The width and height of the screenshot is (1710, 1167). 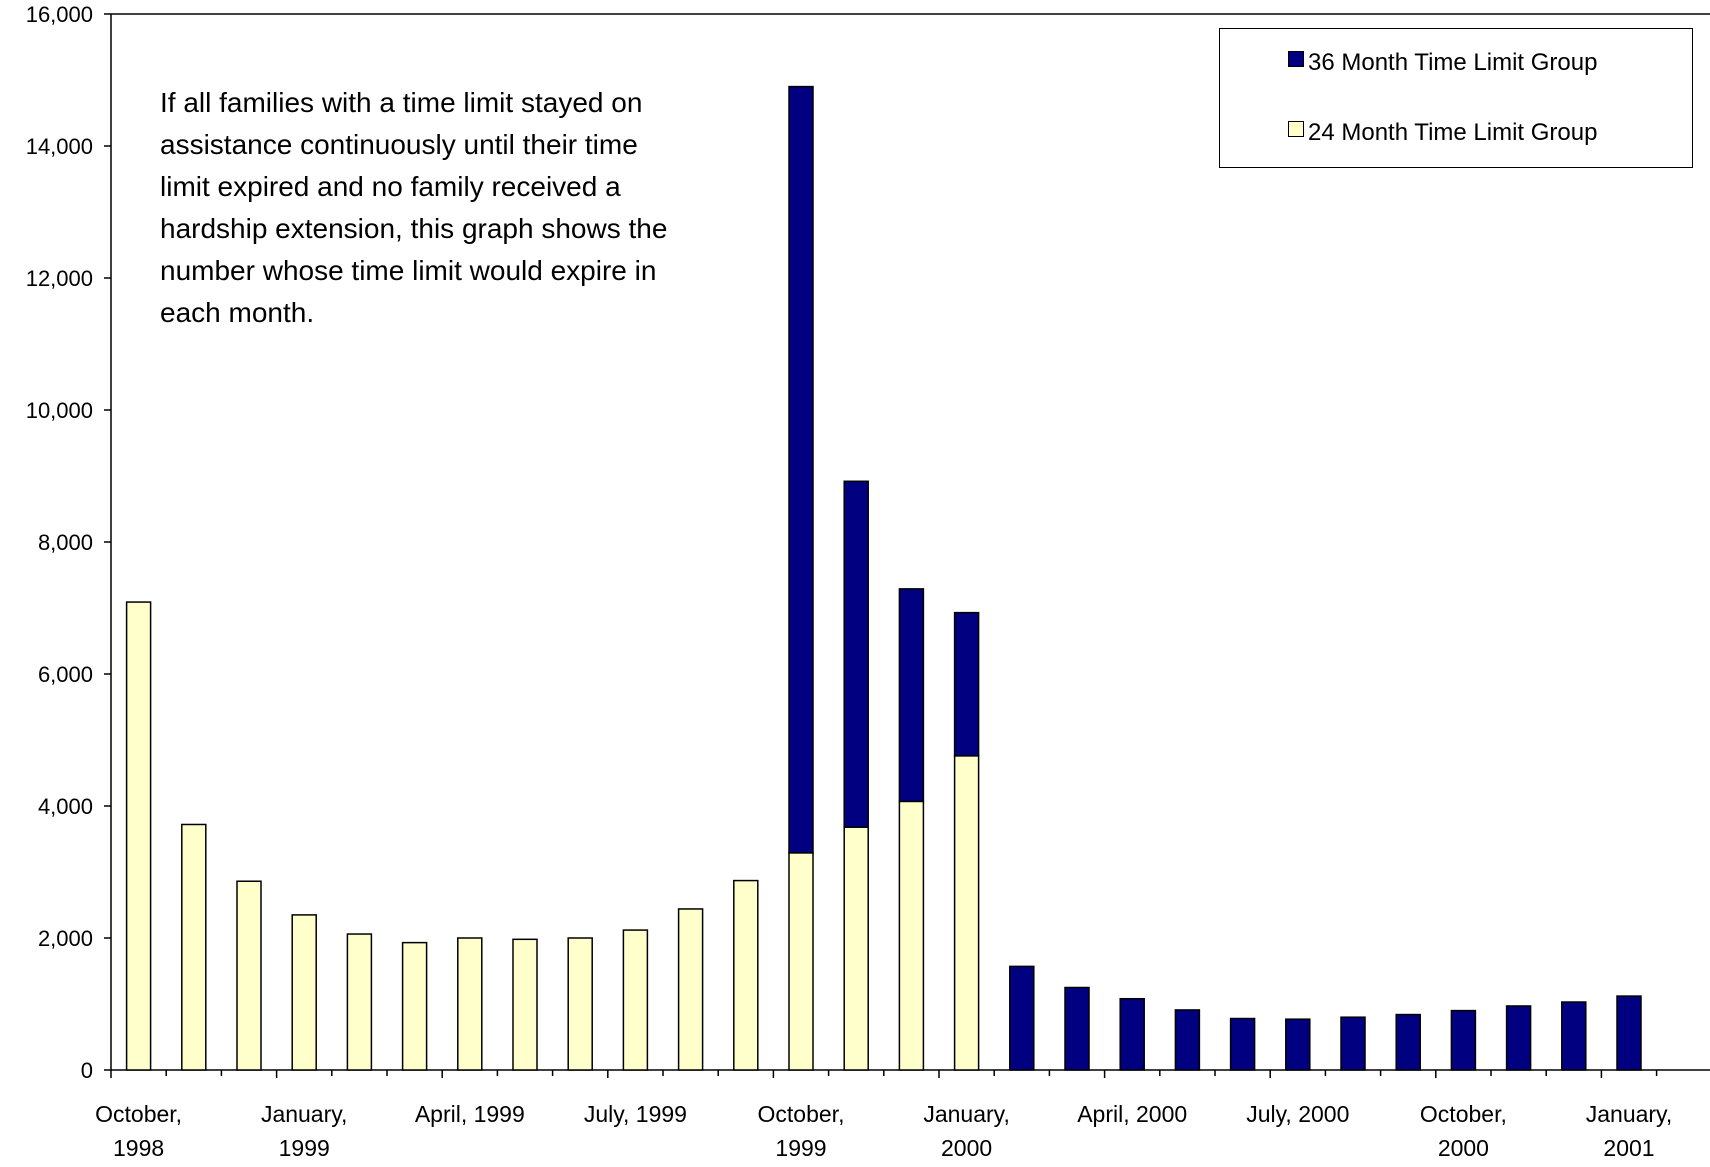 I want to click on annotation-line: limit expired and no family received a, so click(x=390, y=186).